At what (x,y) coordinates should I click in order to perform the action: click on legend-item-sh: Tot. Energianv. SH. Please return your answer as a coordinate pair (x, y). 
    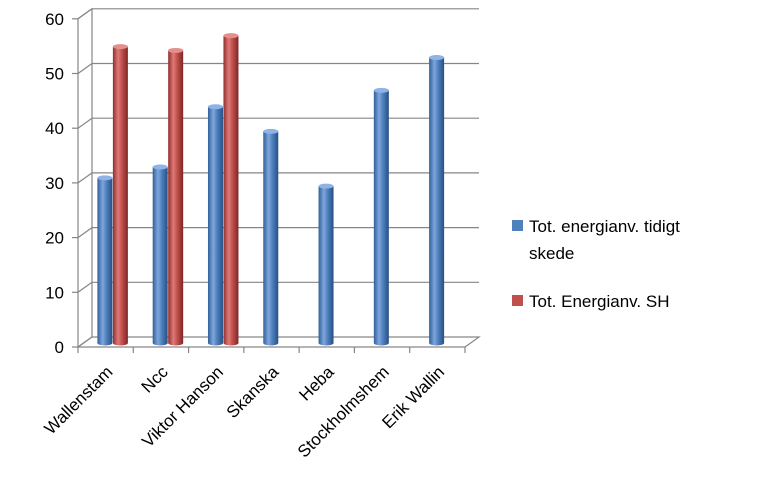
    Looking at the image, I should click on (590, 301).